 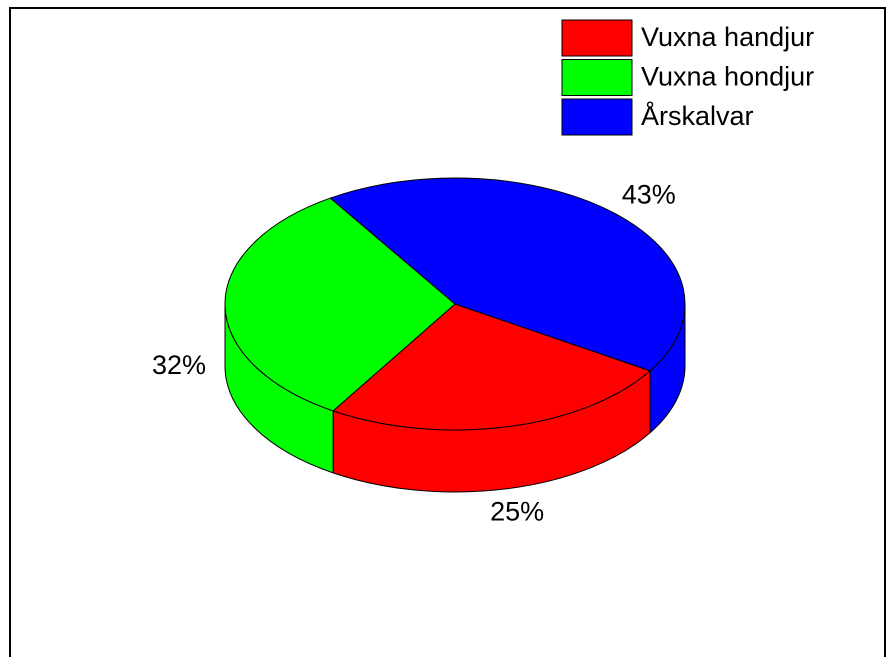 What do you see at coordinates (727, 37) in the screenshot?
I see `legend-label: Vuxna handjur` at bounding box center [727, 37].